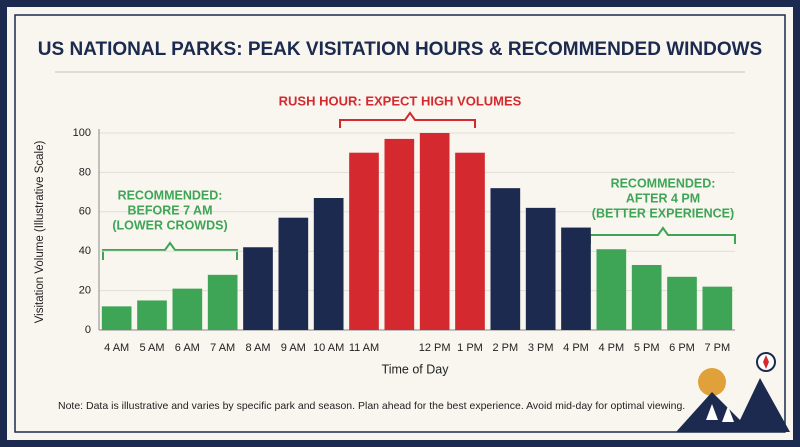 This screenshot has height=447, width=800. Describe the element at coordinates (435, 348) in the screenshot. I see `x-tick-label: 12 PM` at that location.